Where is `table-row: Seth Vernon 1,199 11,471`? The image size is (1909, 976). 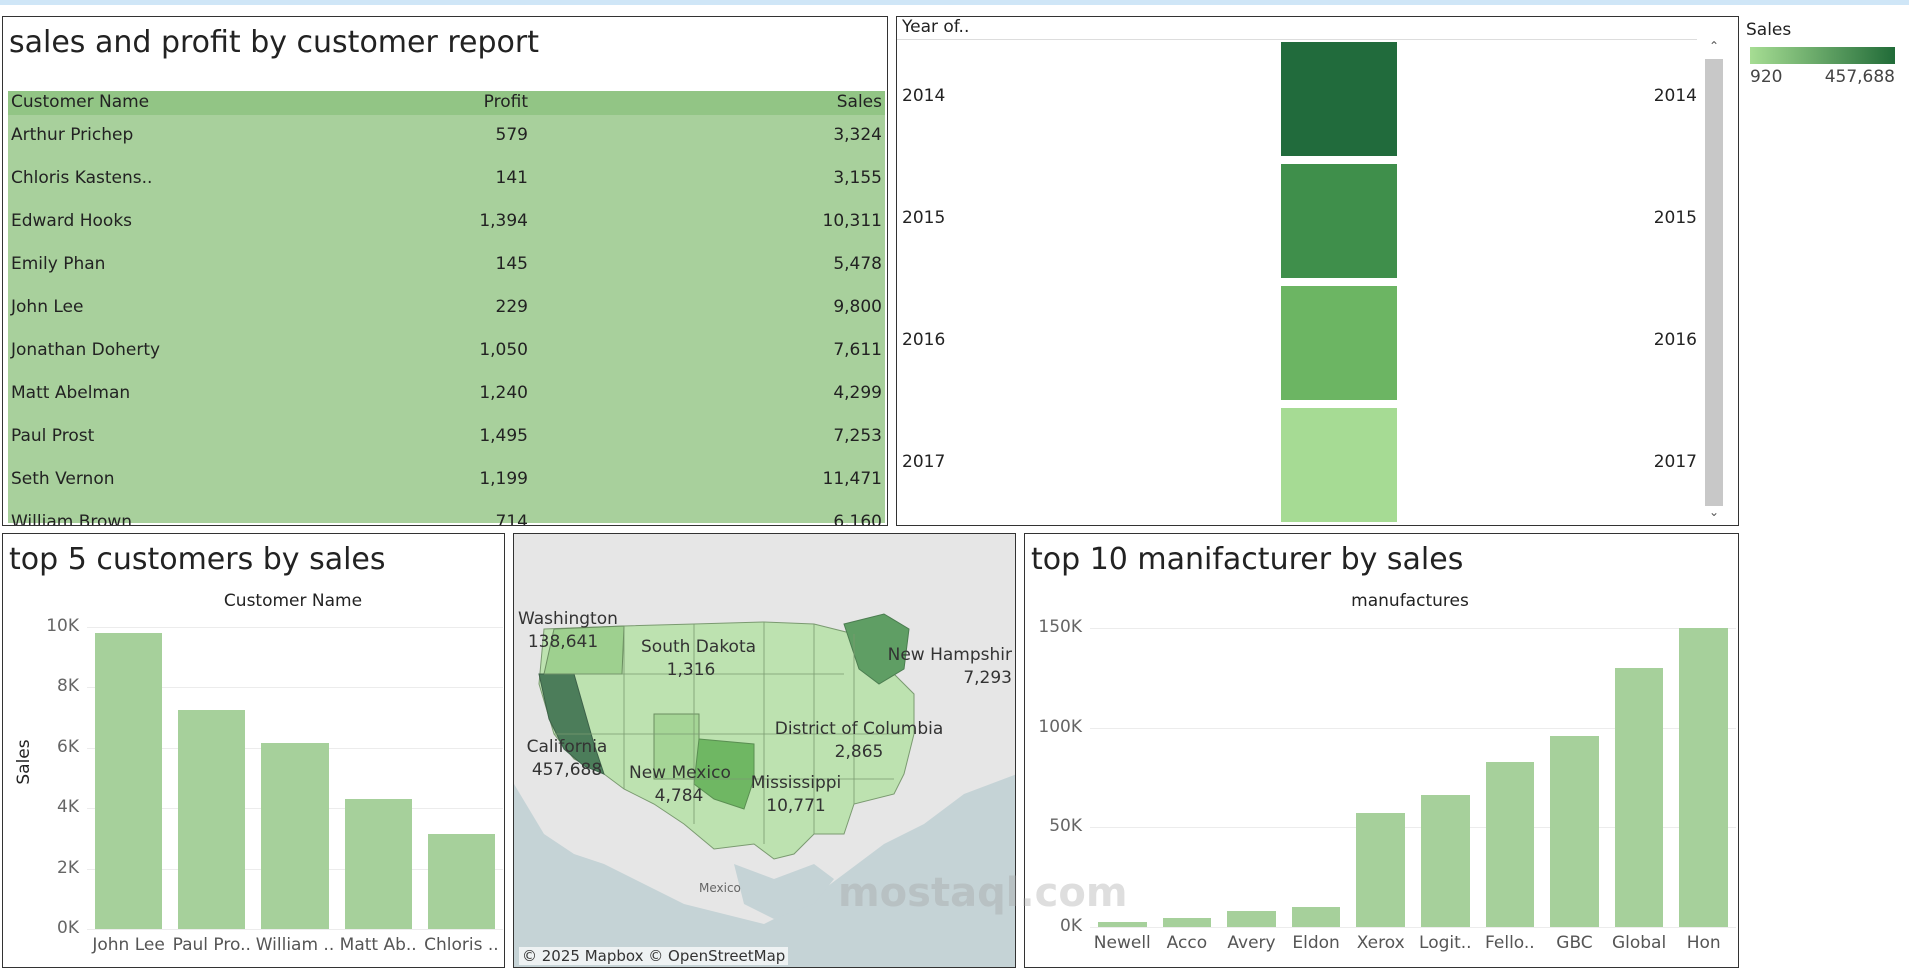
table-row: Seth Vernon 1,199 11,471 is located at coordinates (446, 481).